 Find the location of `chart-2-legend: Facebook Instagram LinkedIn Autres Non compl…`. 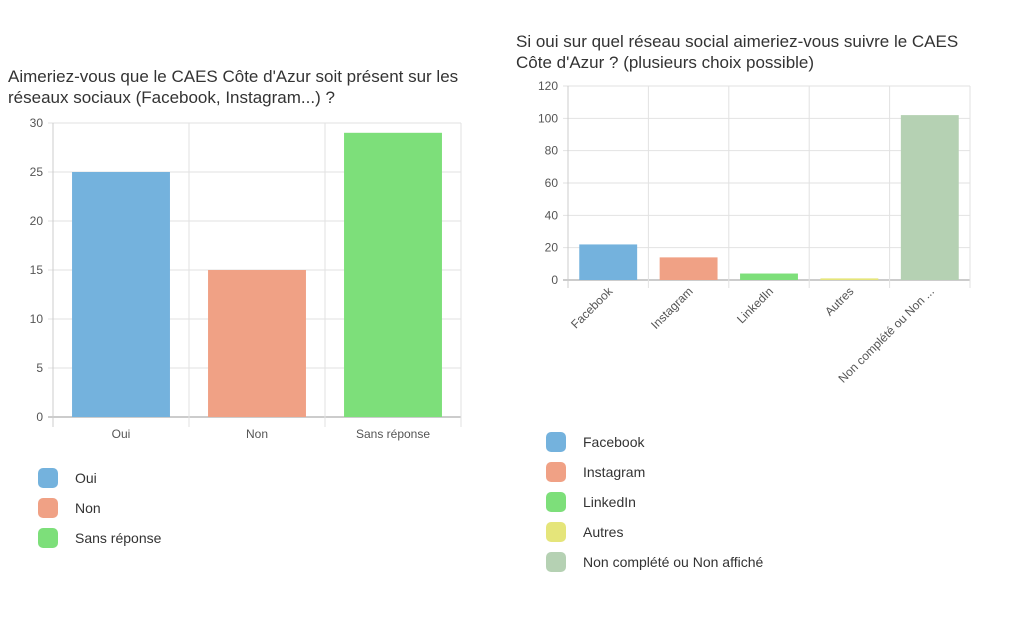

chart-2-legend: Facebook Instagram LinkedIn Autres Non compl… is located at coordinates (654, 502).